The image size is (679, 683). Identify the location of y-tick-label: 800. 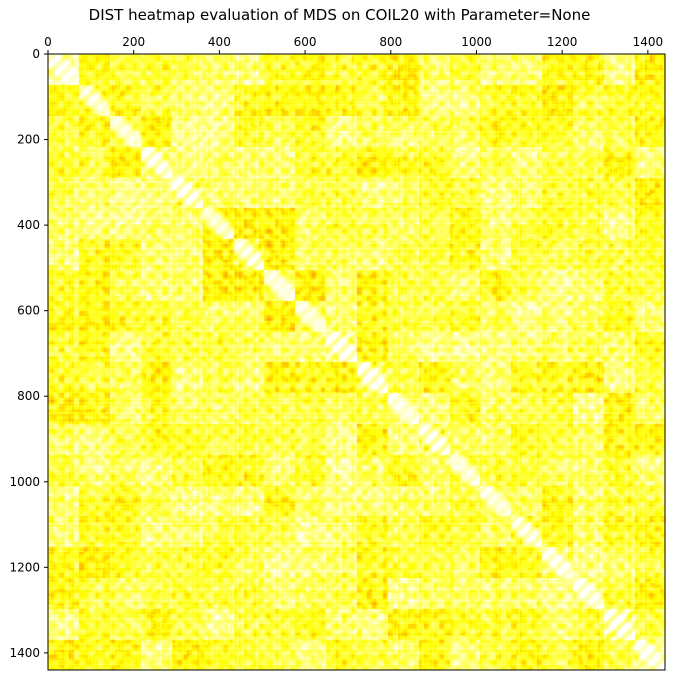
(28, 396).